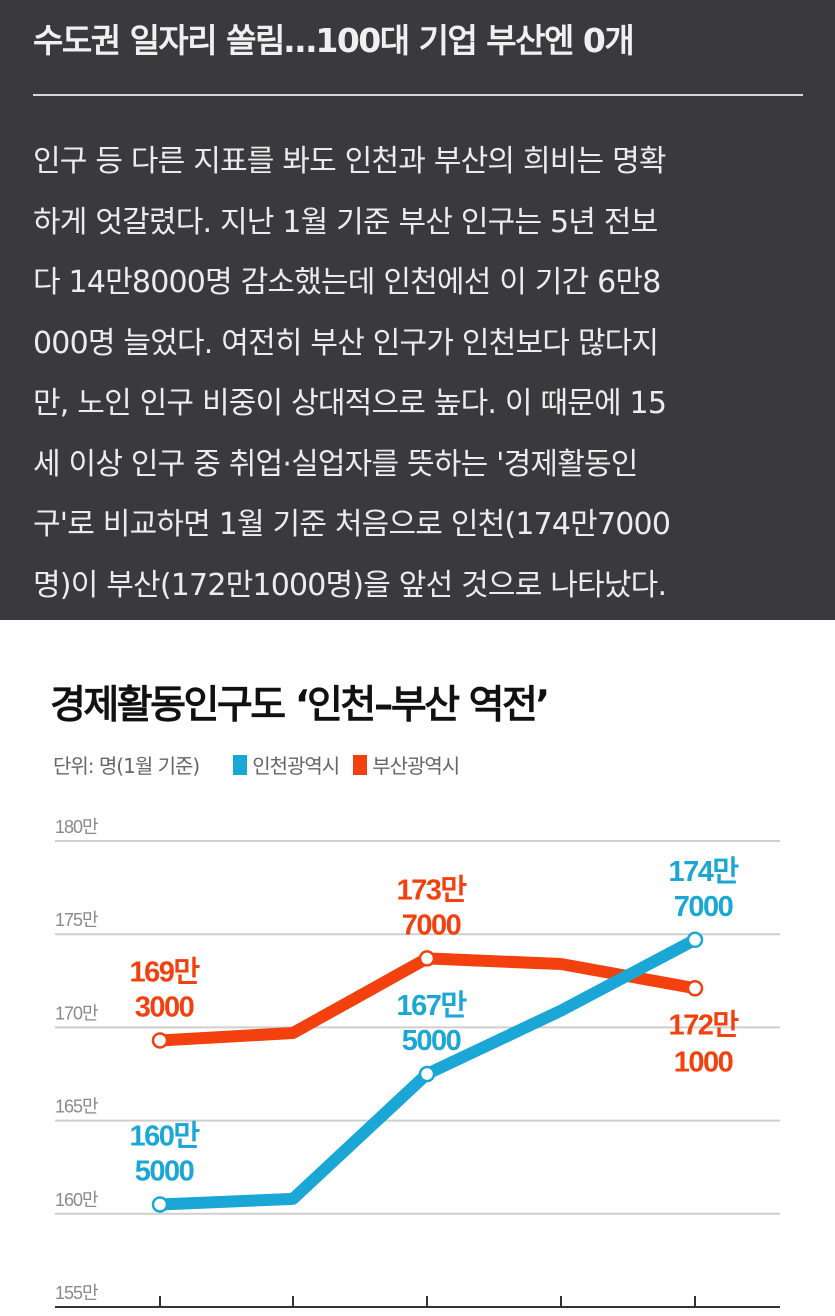 This screenshot has height=1316, width=835. Describe the element at coordinates (335, 464) in the screenshot. I see `body-line: 세 이상 인구 중 취업·실업자를 뜻하는 '경제활동인` at that location.